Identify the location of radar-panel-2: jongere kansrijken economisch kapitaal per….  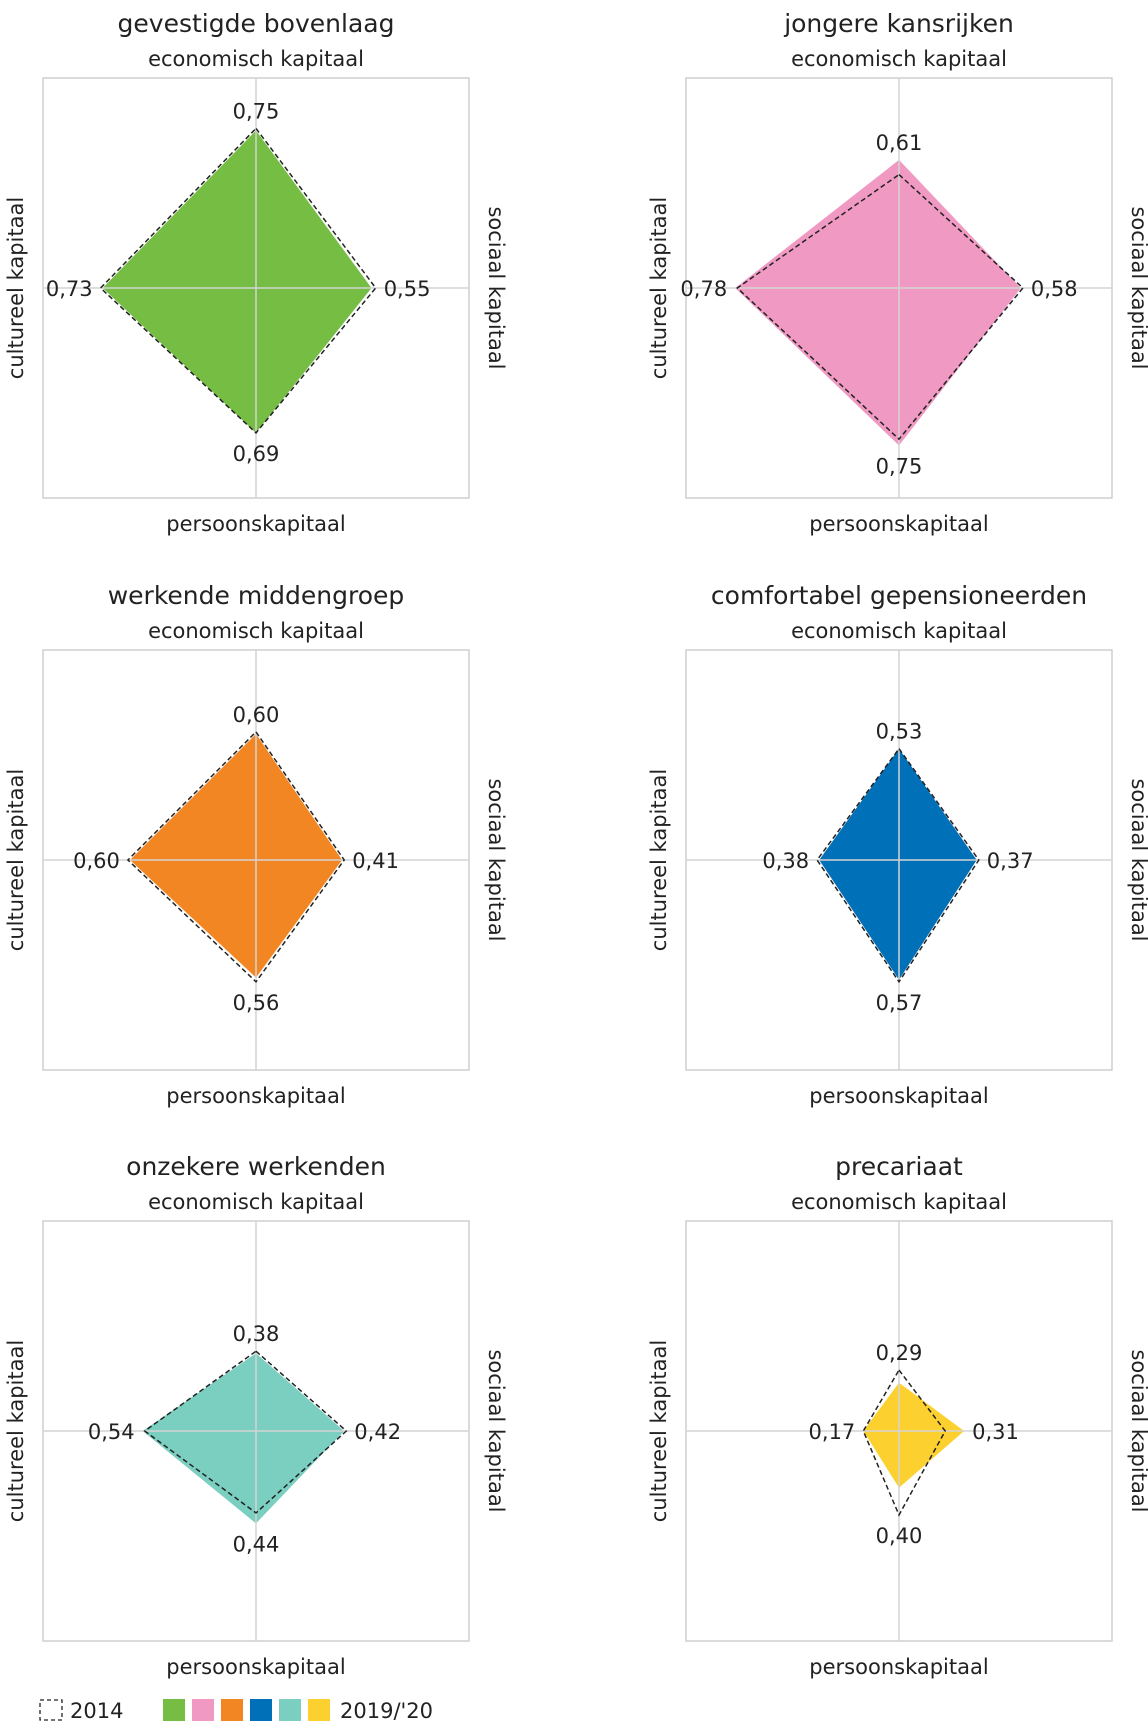
(897, 272).